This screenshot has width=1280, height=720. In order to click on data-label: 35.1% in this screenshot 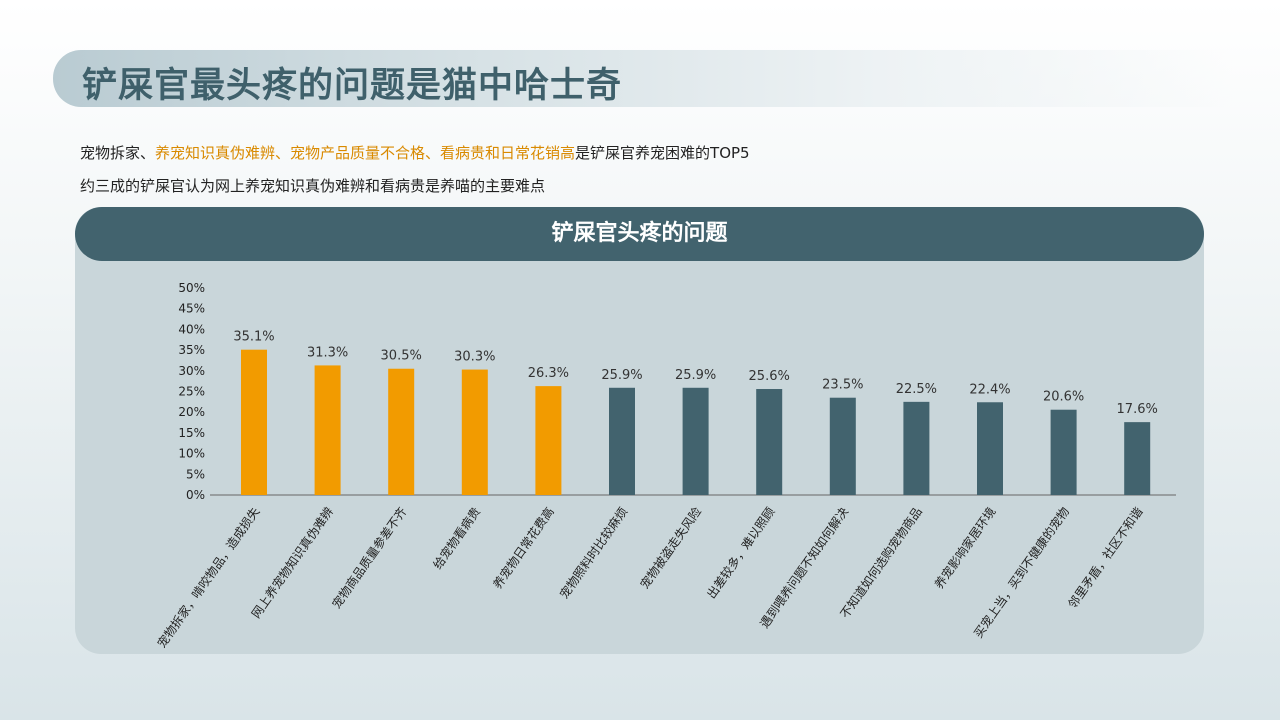, I will do `click(253, 337)`.